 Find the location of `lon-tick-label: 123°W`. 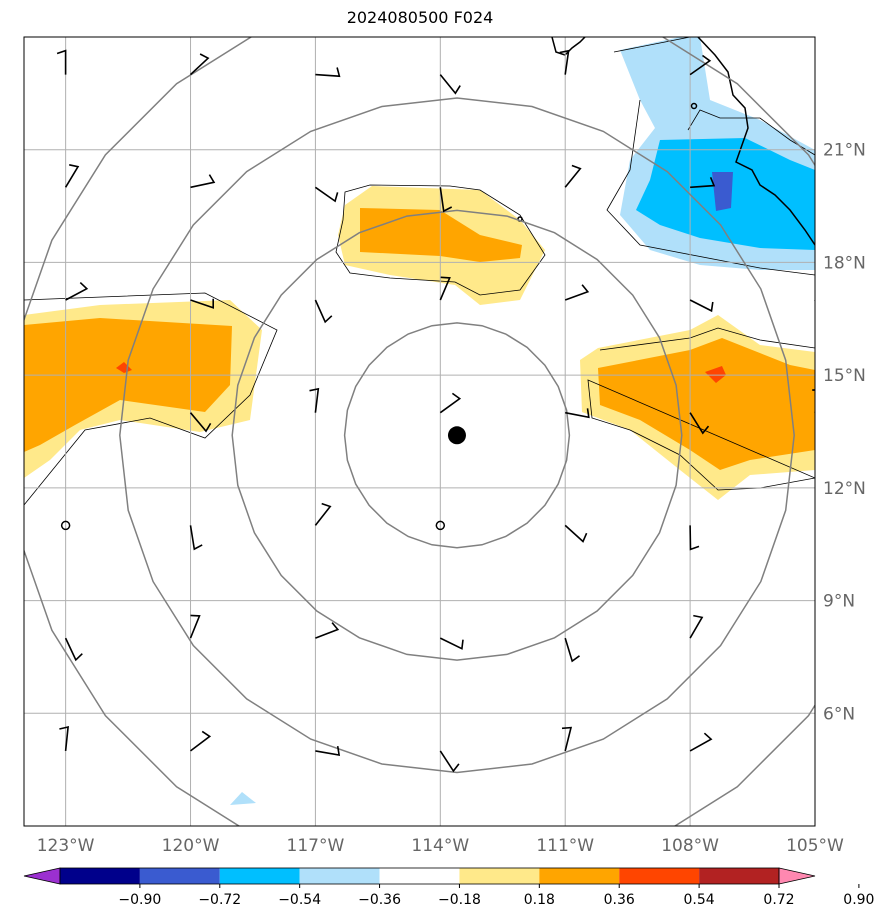

lon-tick-label: 123°W is located at coordinates (66, 846).